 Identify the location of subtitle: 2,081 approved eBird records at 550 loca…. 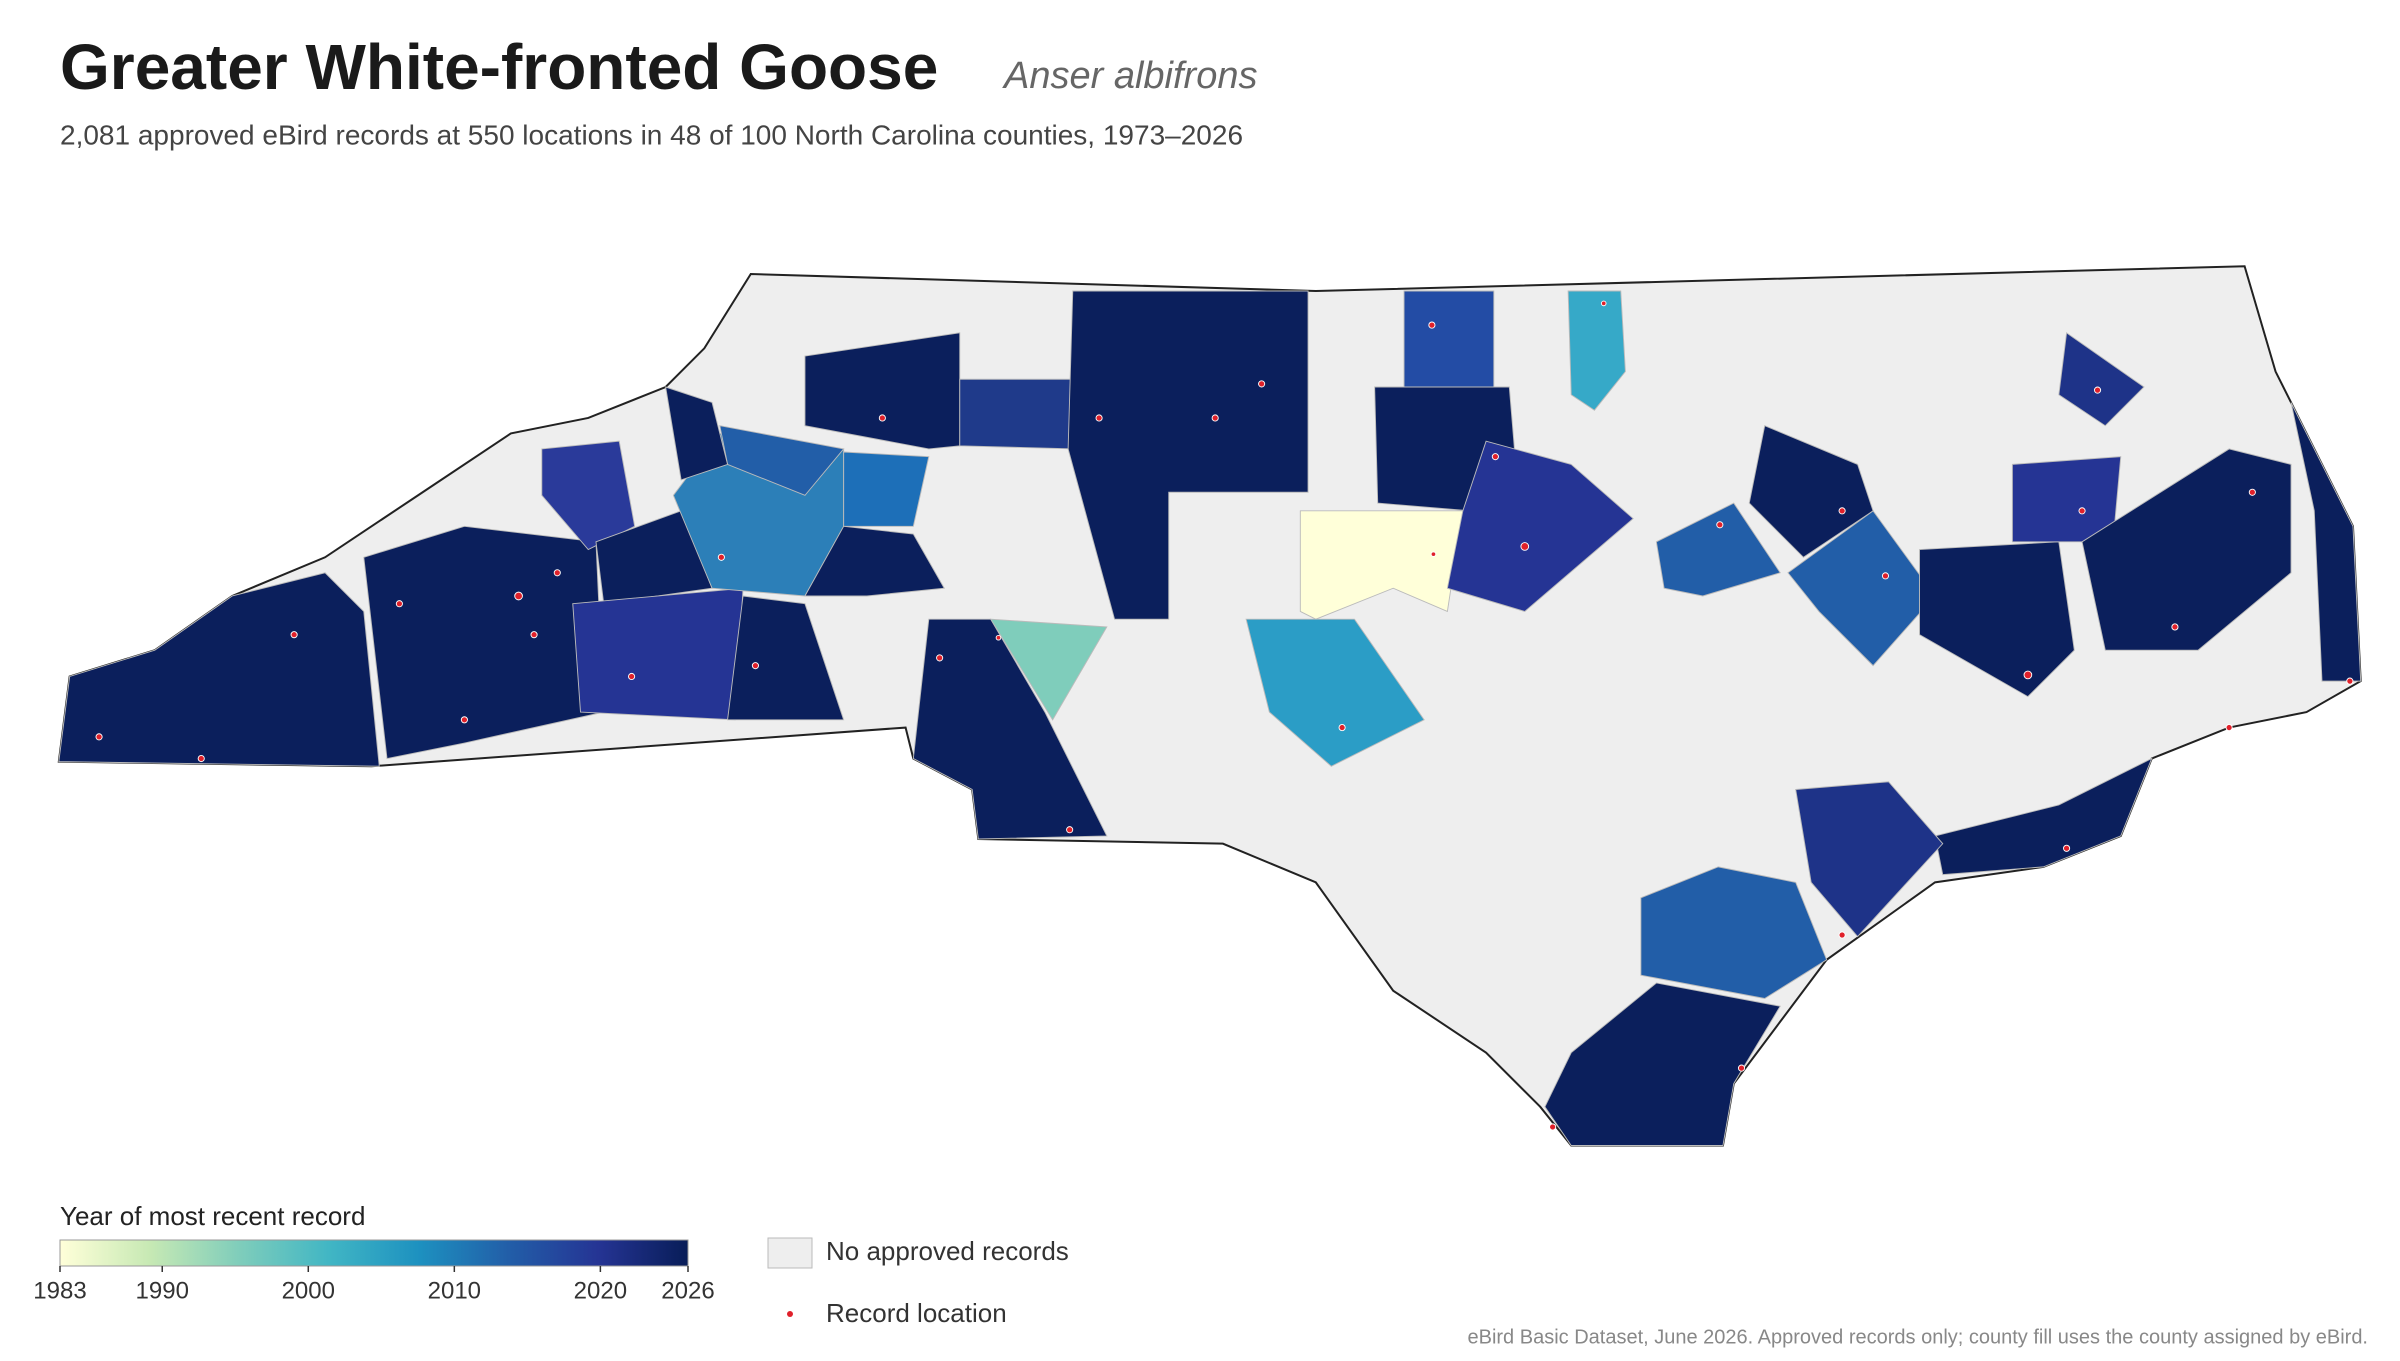
(651, 134).